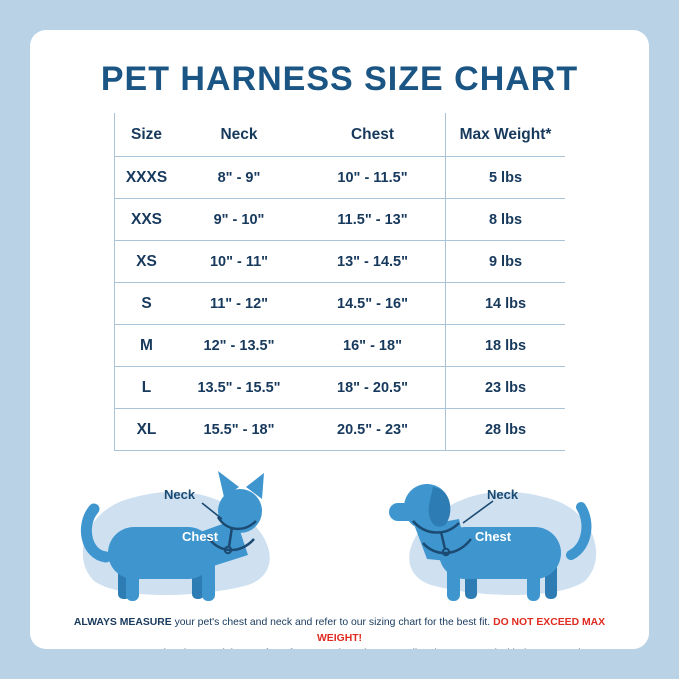 The image size is (679, 679). Describe the element at coordinates (505, 261) in the screenshot. I see `cell-max-weight: 9 lbs` at that location.